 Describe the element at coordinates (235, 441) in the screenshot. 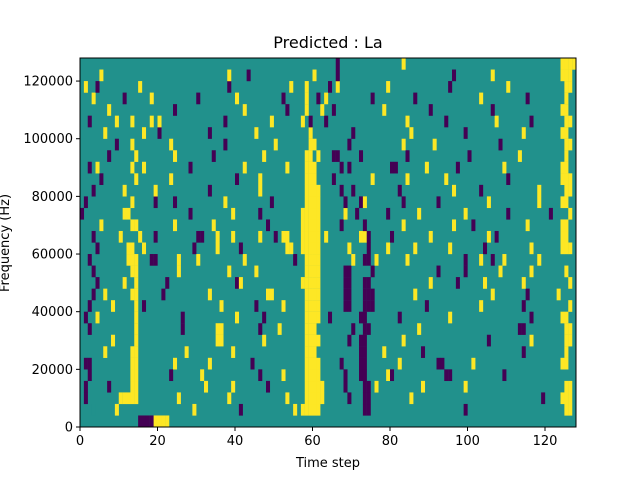

I see `x-tick-label: 40` at that location.